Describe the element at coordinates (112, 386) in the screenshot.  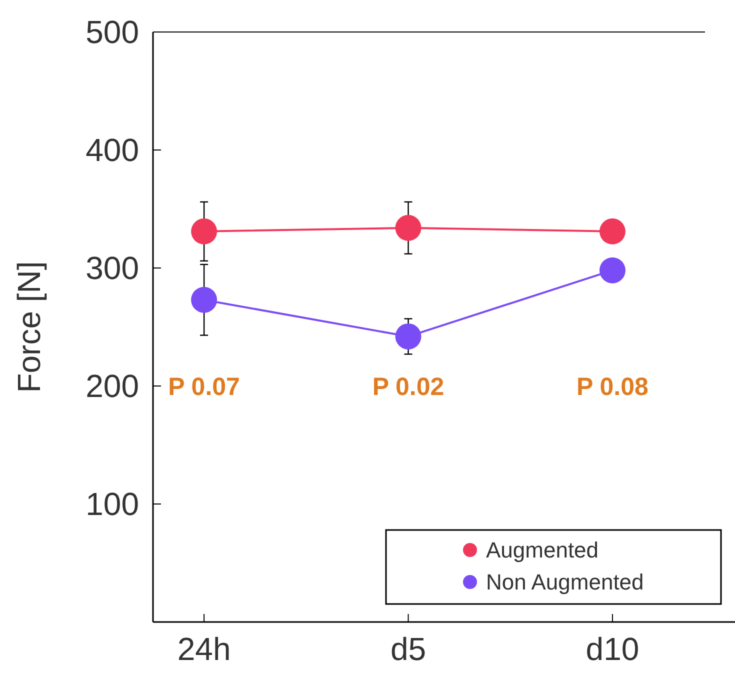
I see `y-tick-label: 200` at that location.